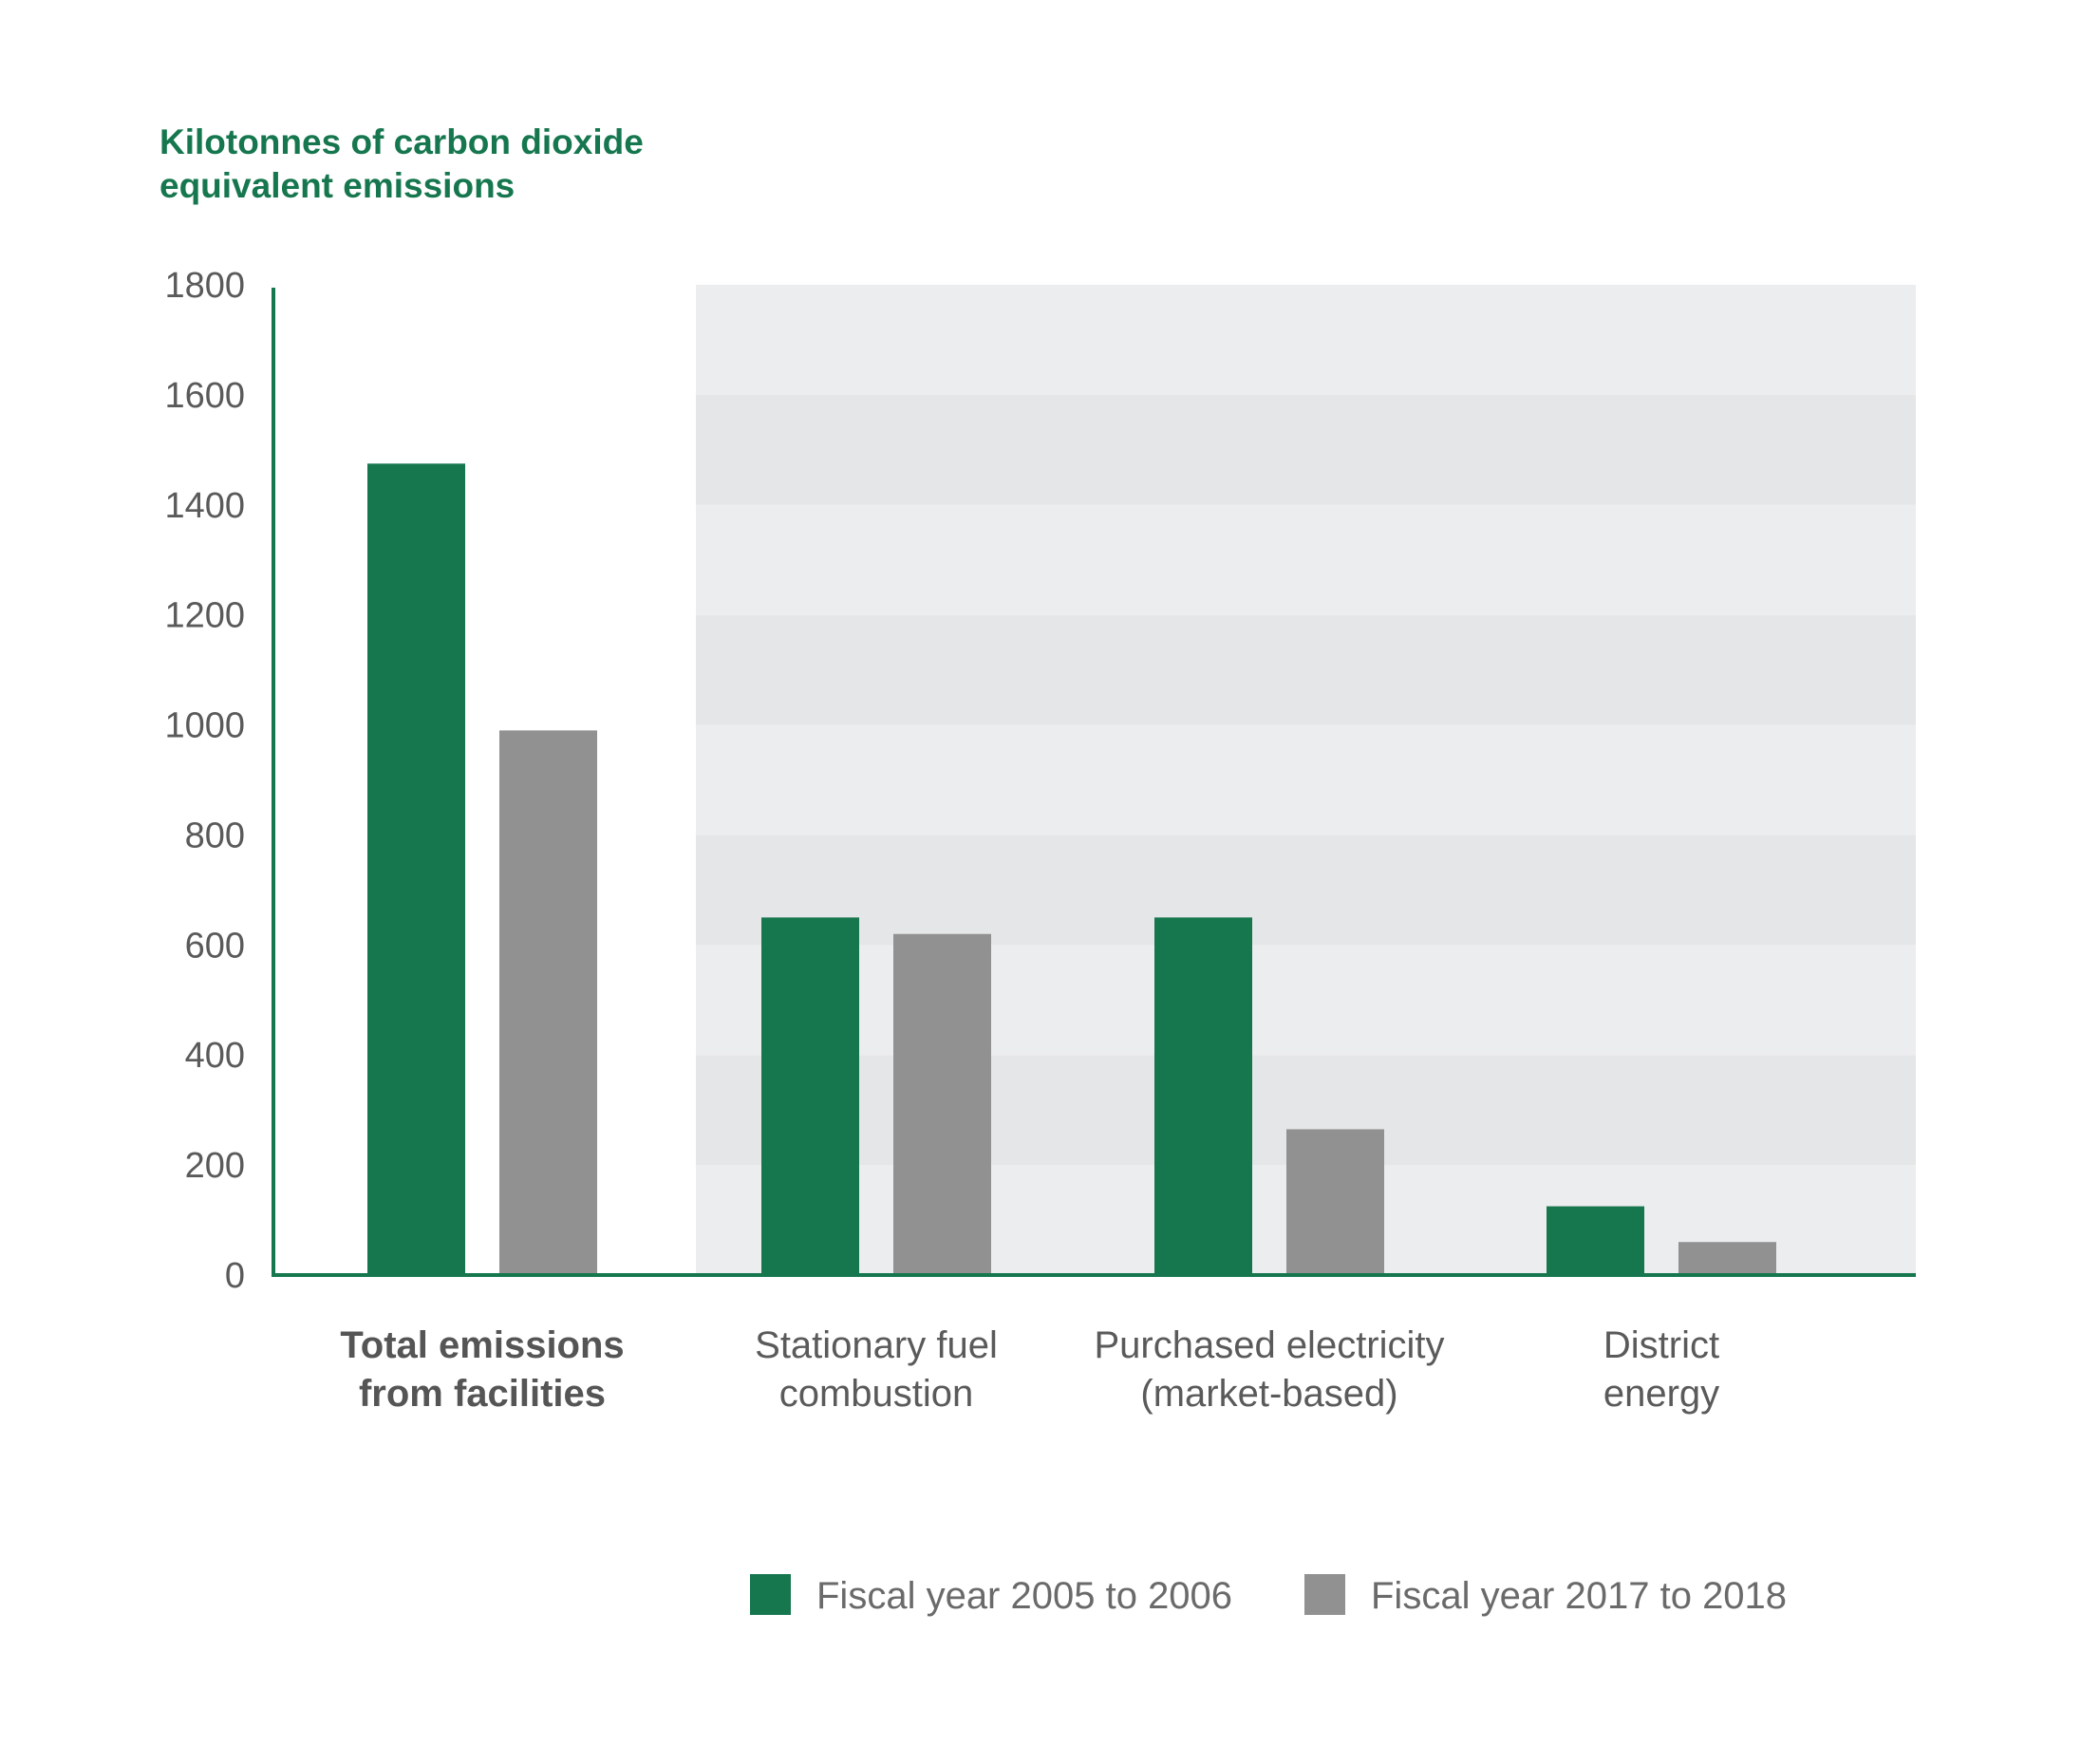  What do you see at coordinates (1269, 1345) in the screenshot?
I see `category-label: Purchased electricity` at bounding box center [1269, 1345].